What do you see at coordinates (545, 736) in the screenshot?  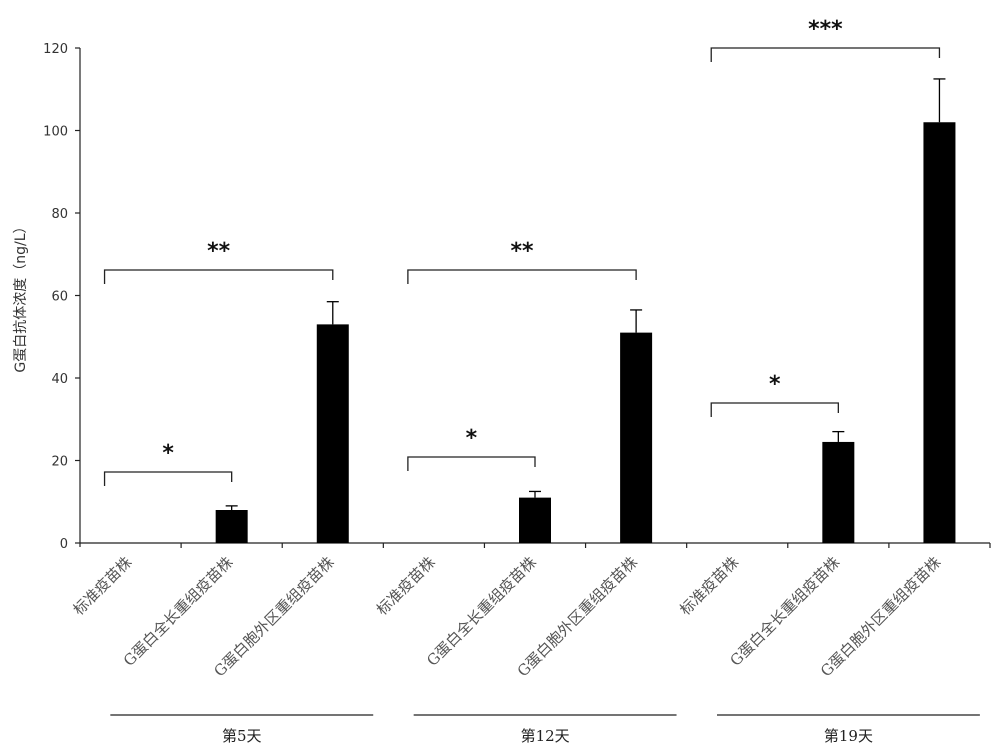 I see `group-label: 第12天` at bounding box center [545, 736].